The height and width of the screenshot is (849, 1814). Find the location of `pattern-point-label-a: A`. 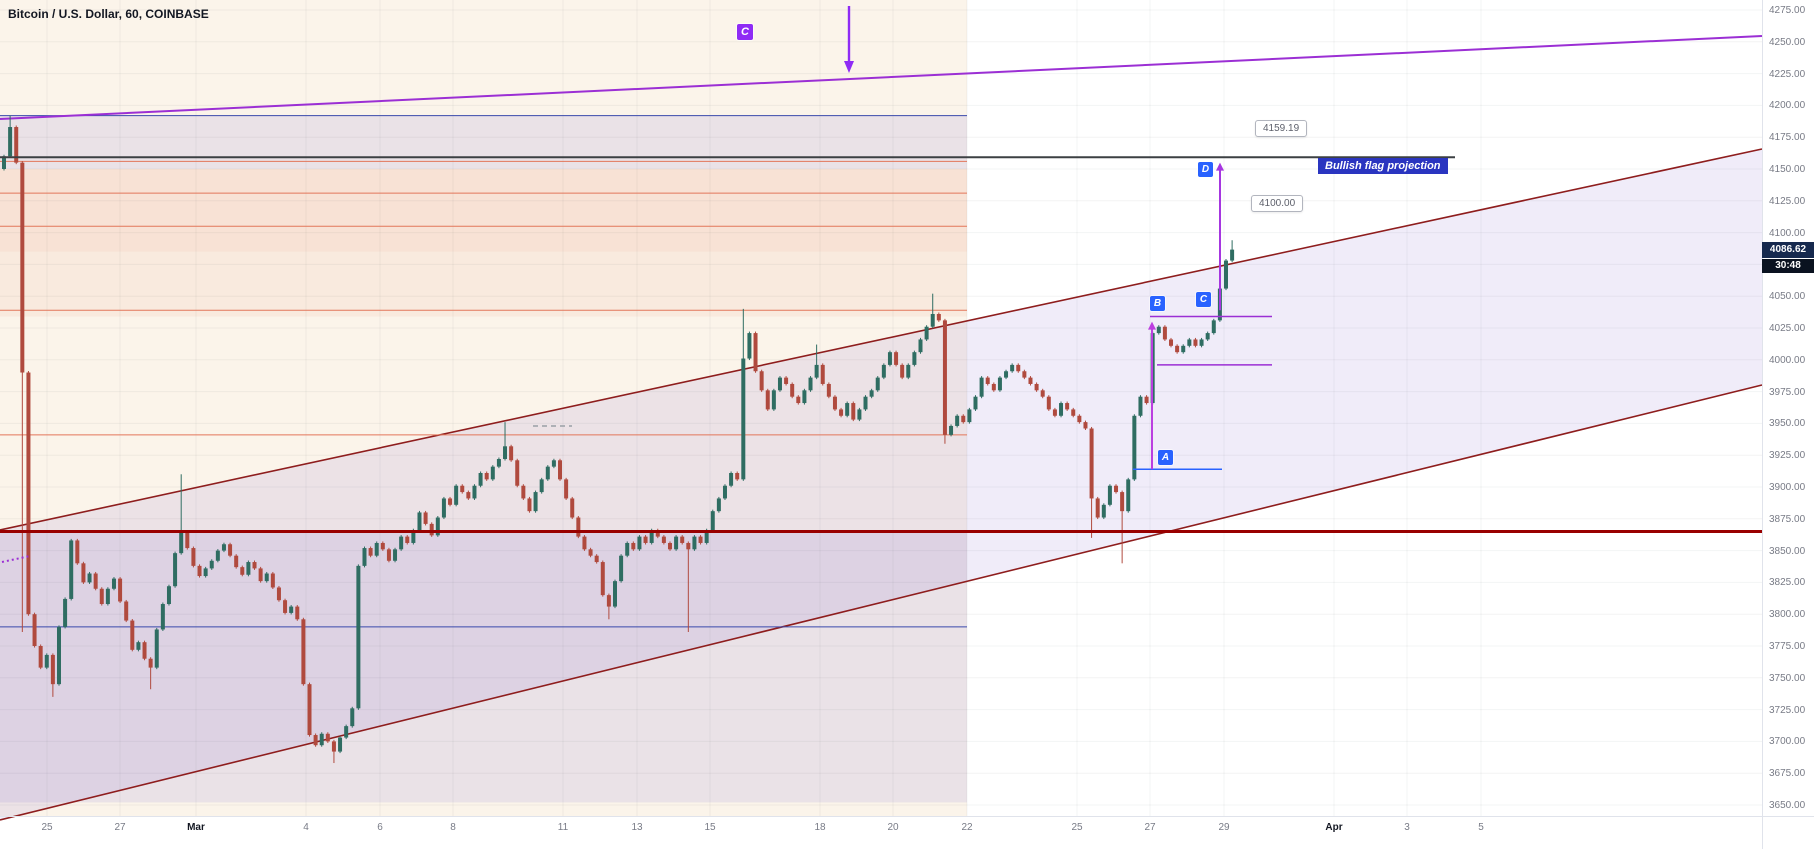

pattern-point-label-a: A is located at coordinates (1165, 457).